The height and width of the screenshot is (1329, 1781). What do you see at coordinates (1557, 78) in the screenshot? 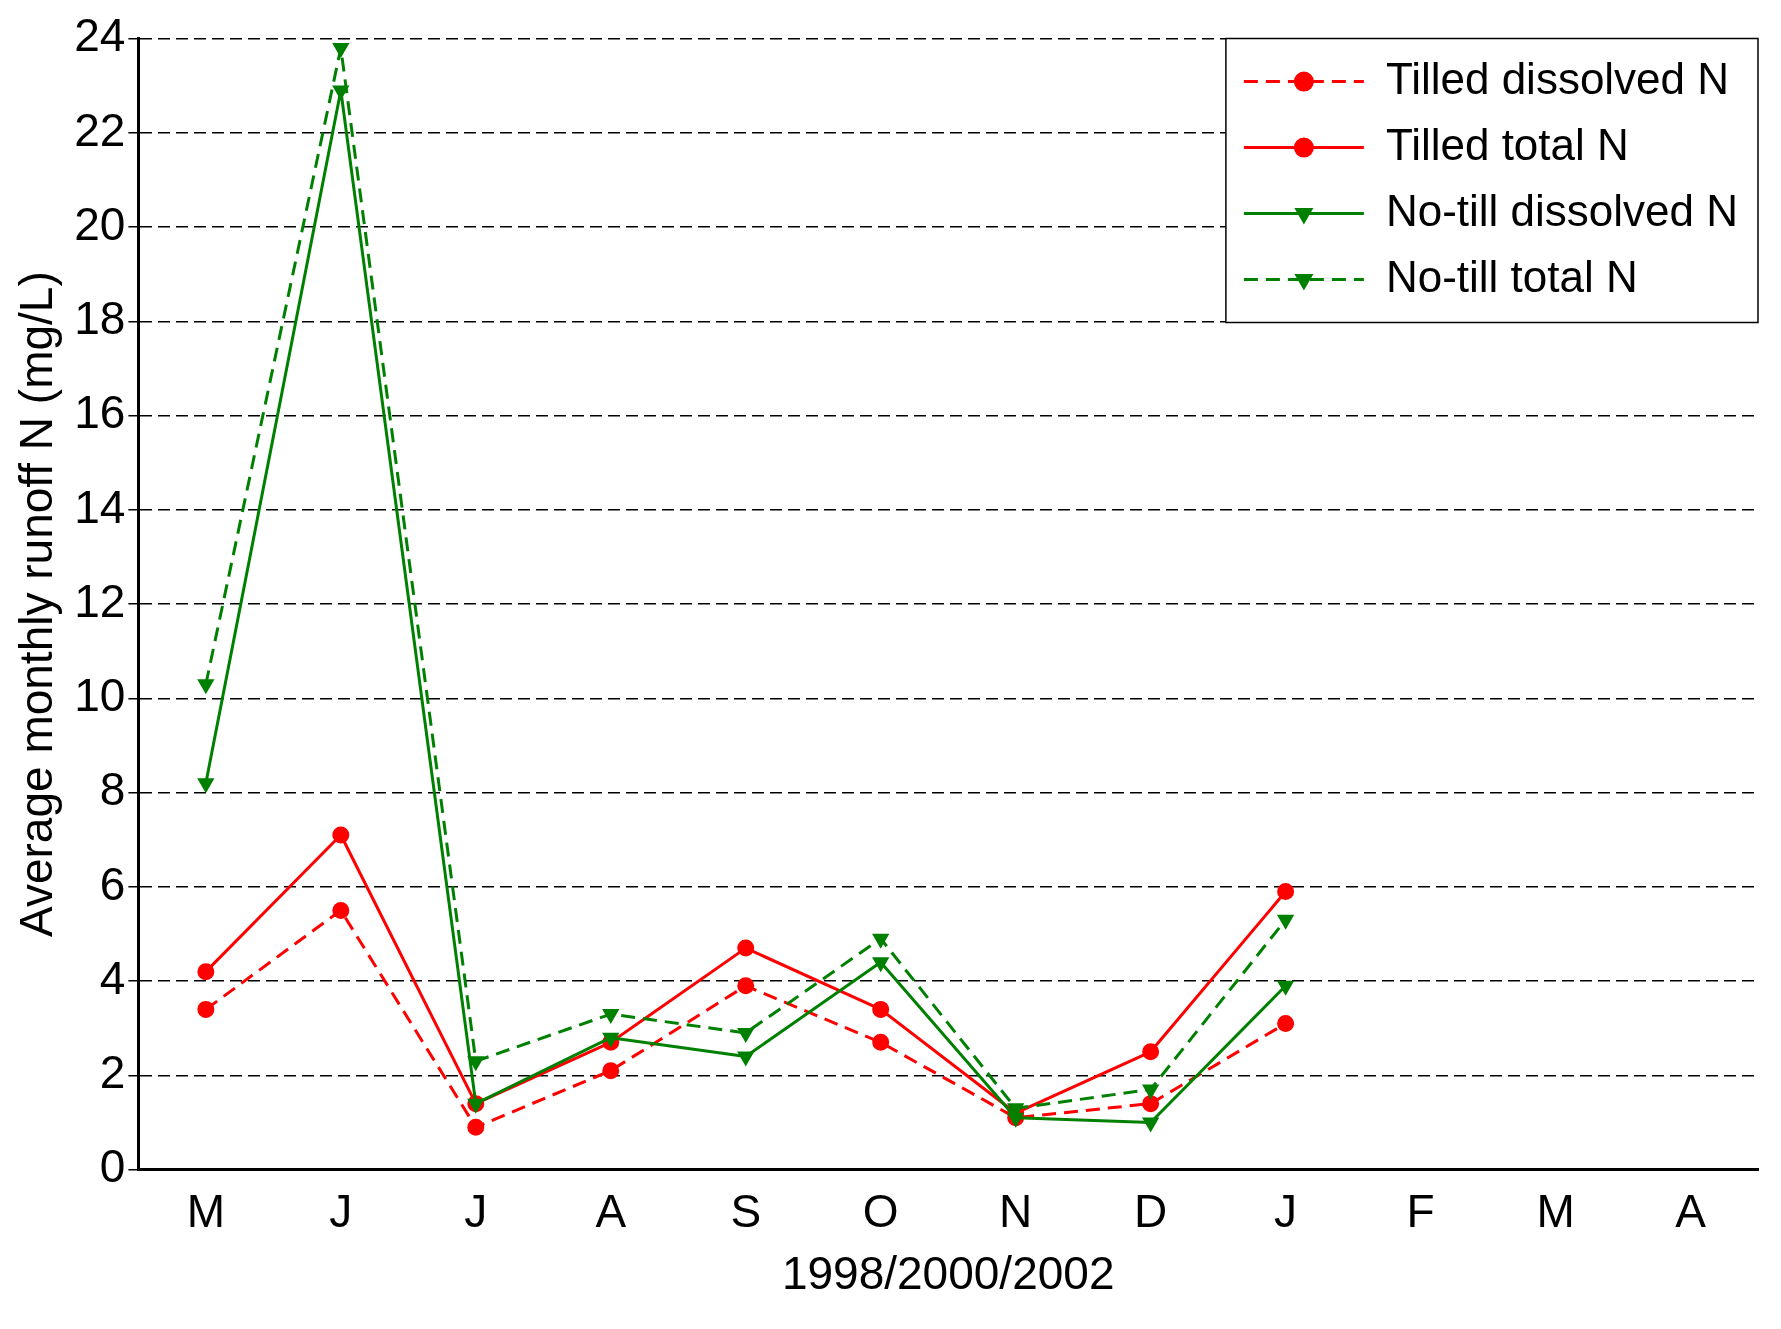
I see `legend-label: Tilled dissolved N` at bounding box center [1557, 78].